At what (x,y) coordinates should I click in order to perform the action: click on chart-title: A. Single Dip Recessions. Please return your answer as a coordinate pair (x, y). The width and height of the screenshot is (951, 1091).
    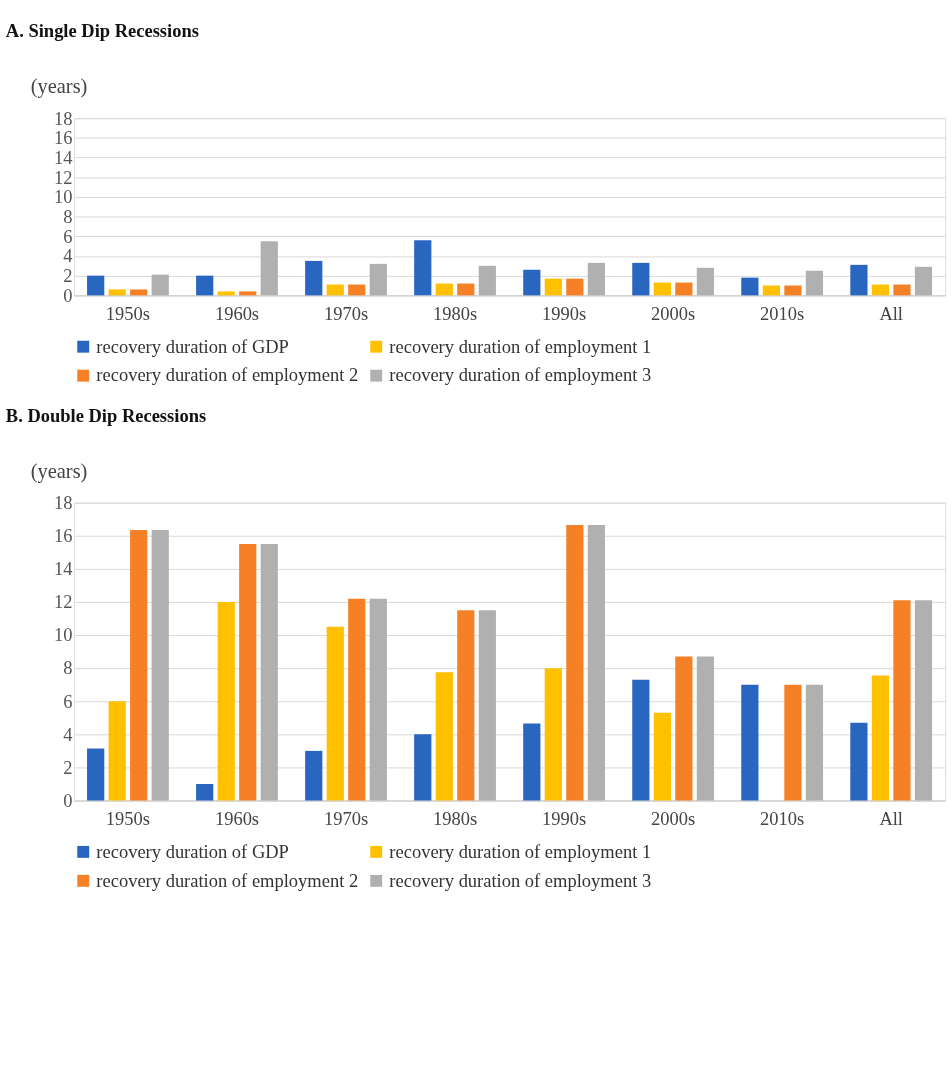
    Looking at the image, I should click on (102, 31).